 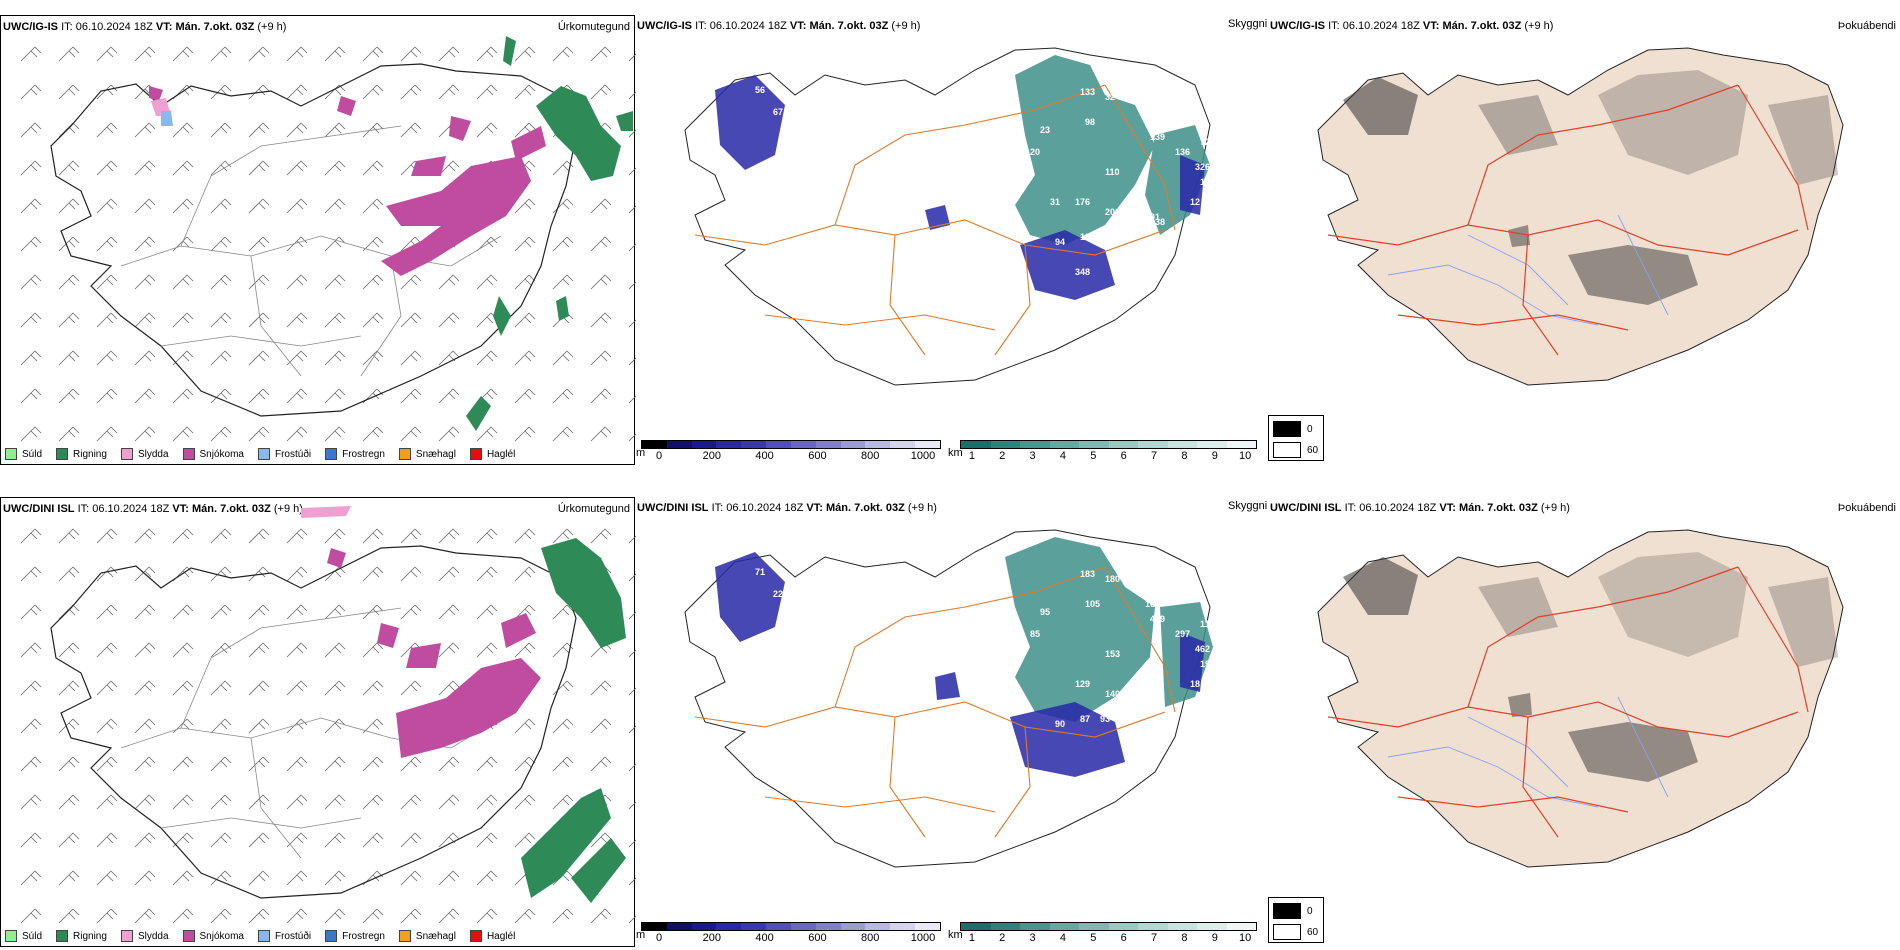 What do you see at coordinates (1184, 456) in the screenshot?
I see `colorbar-tick: 8` at bounding box center [1184, 456].